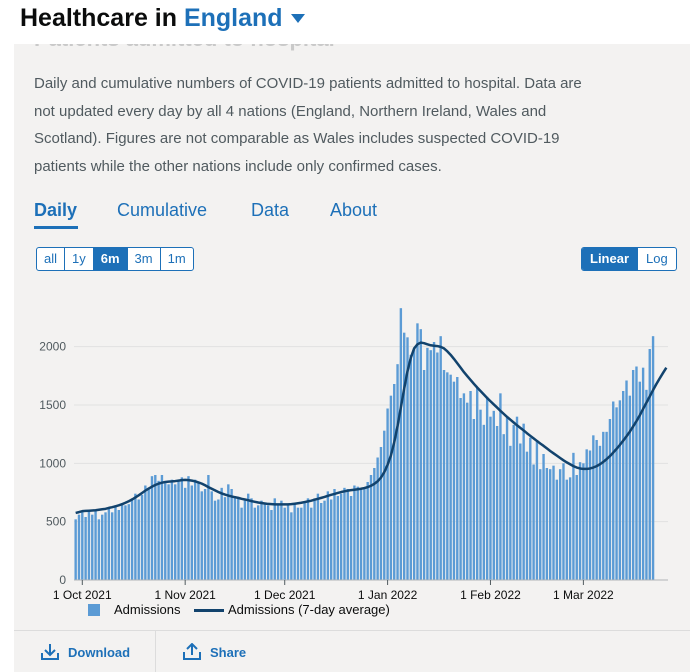  What do you see at coordinates (176, 258) in the screenshot?
I see `range-1m-button: 1m` at bounding box center [176, 258].